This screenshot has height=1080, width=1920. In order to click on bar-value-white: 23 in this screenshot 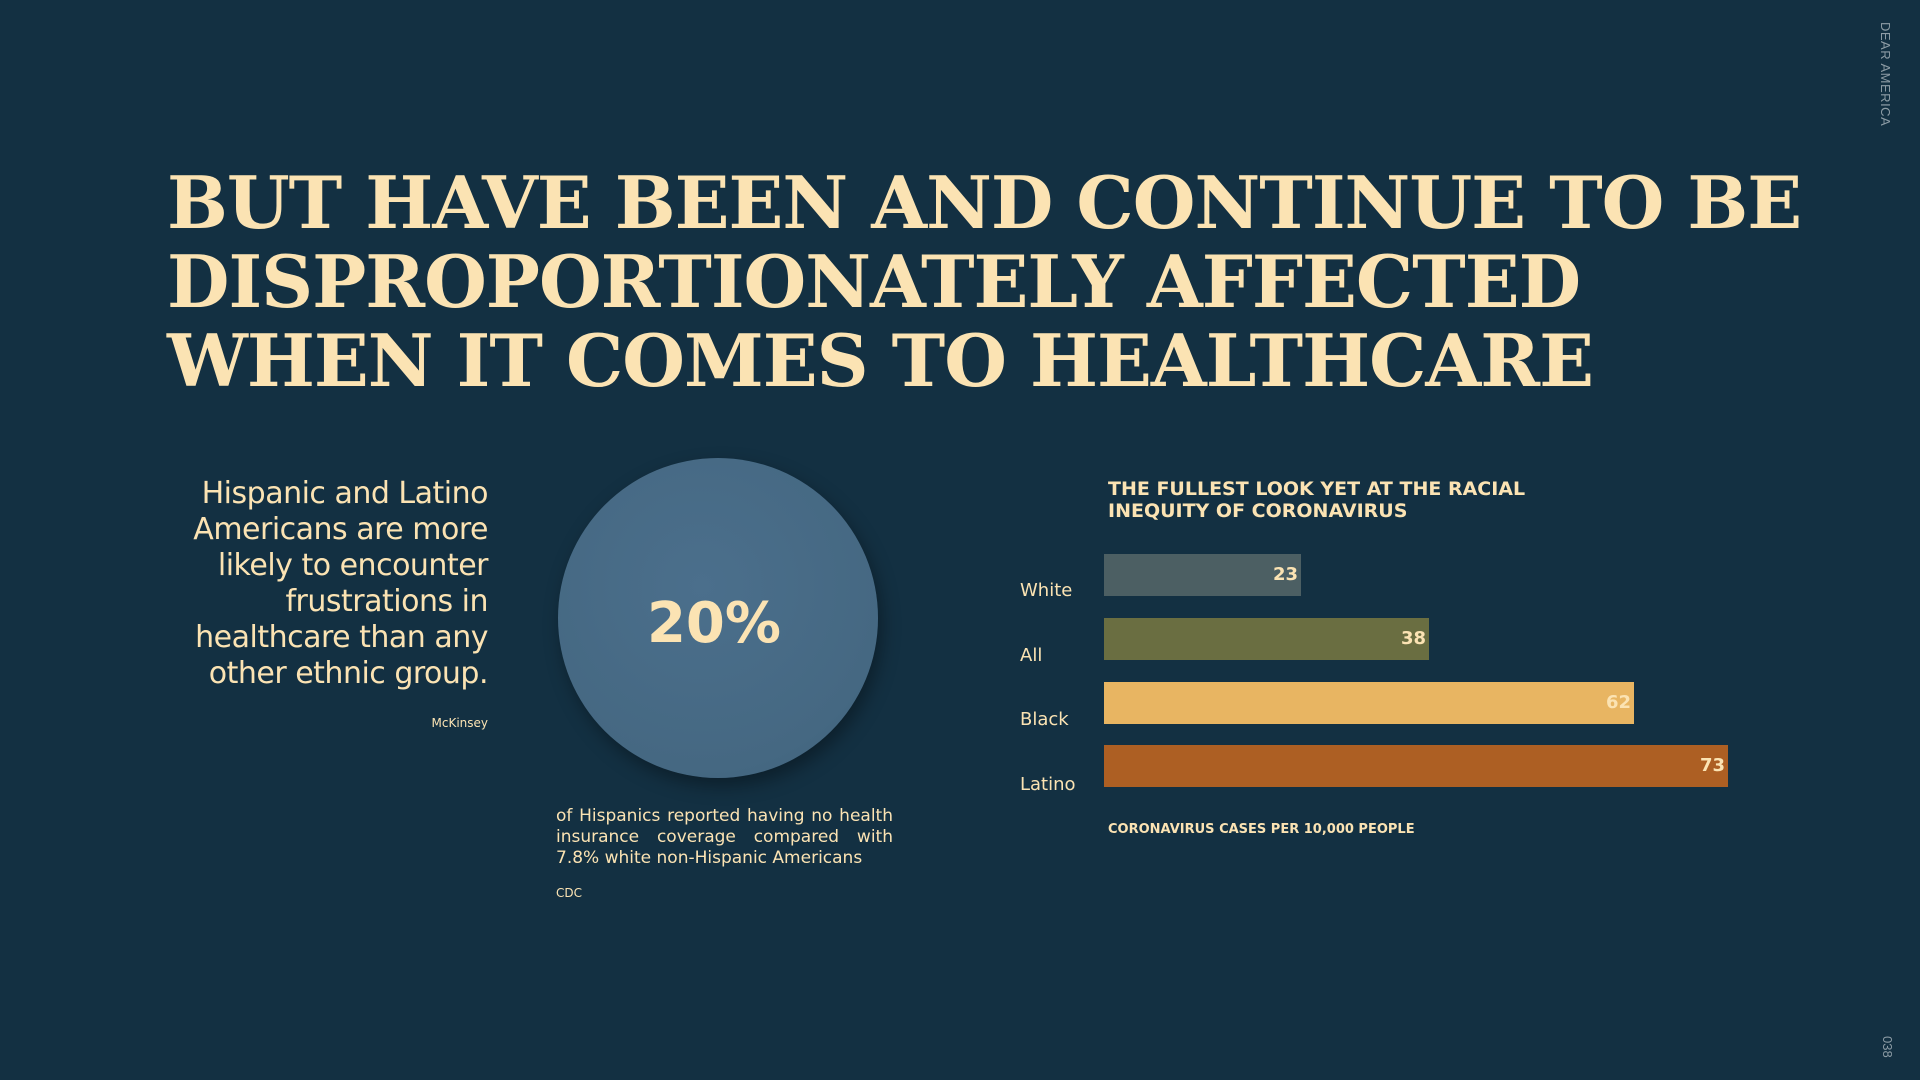, I will do `click(1285, 574)`.